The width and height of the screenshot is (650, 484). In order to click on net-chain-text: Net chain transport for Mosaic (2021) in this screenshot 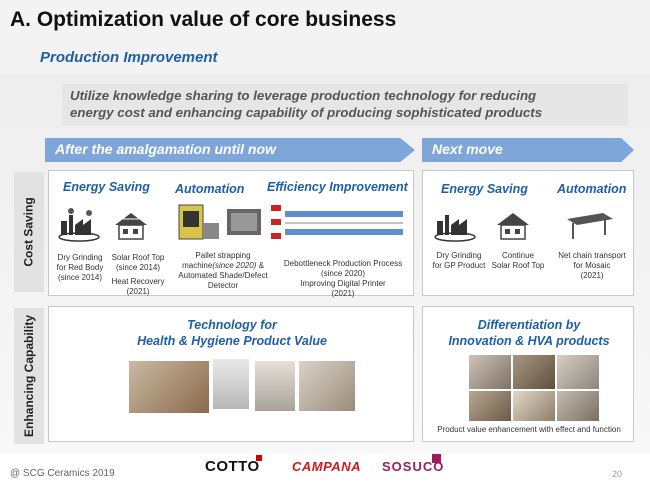, I will do `click(592, 266)`.